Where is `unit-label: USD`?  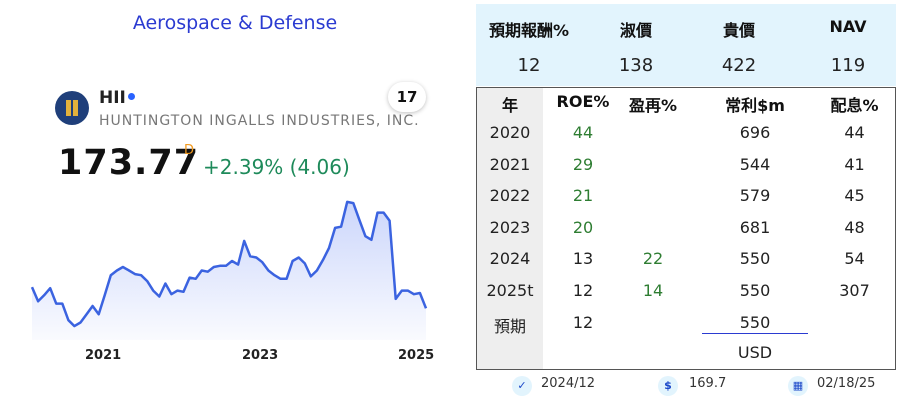
unit-label: USD is located at coordinates (755, 352).